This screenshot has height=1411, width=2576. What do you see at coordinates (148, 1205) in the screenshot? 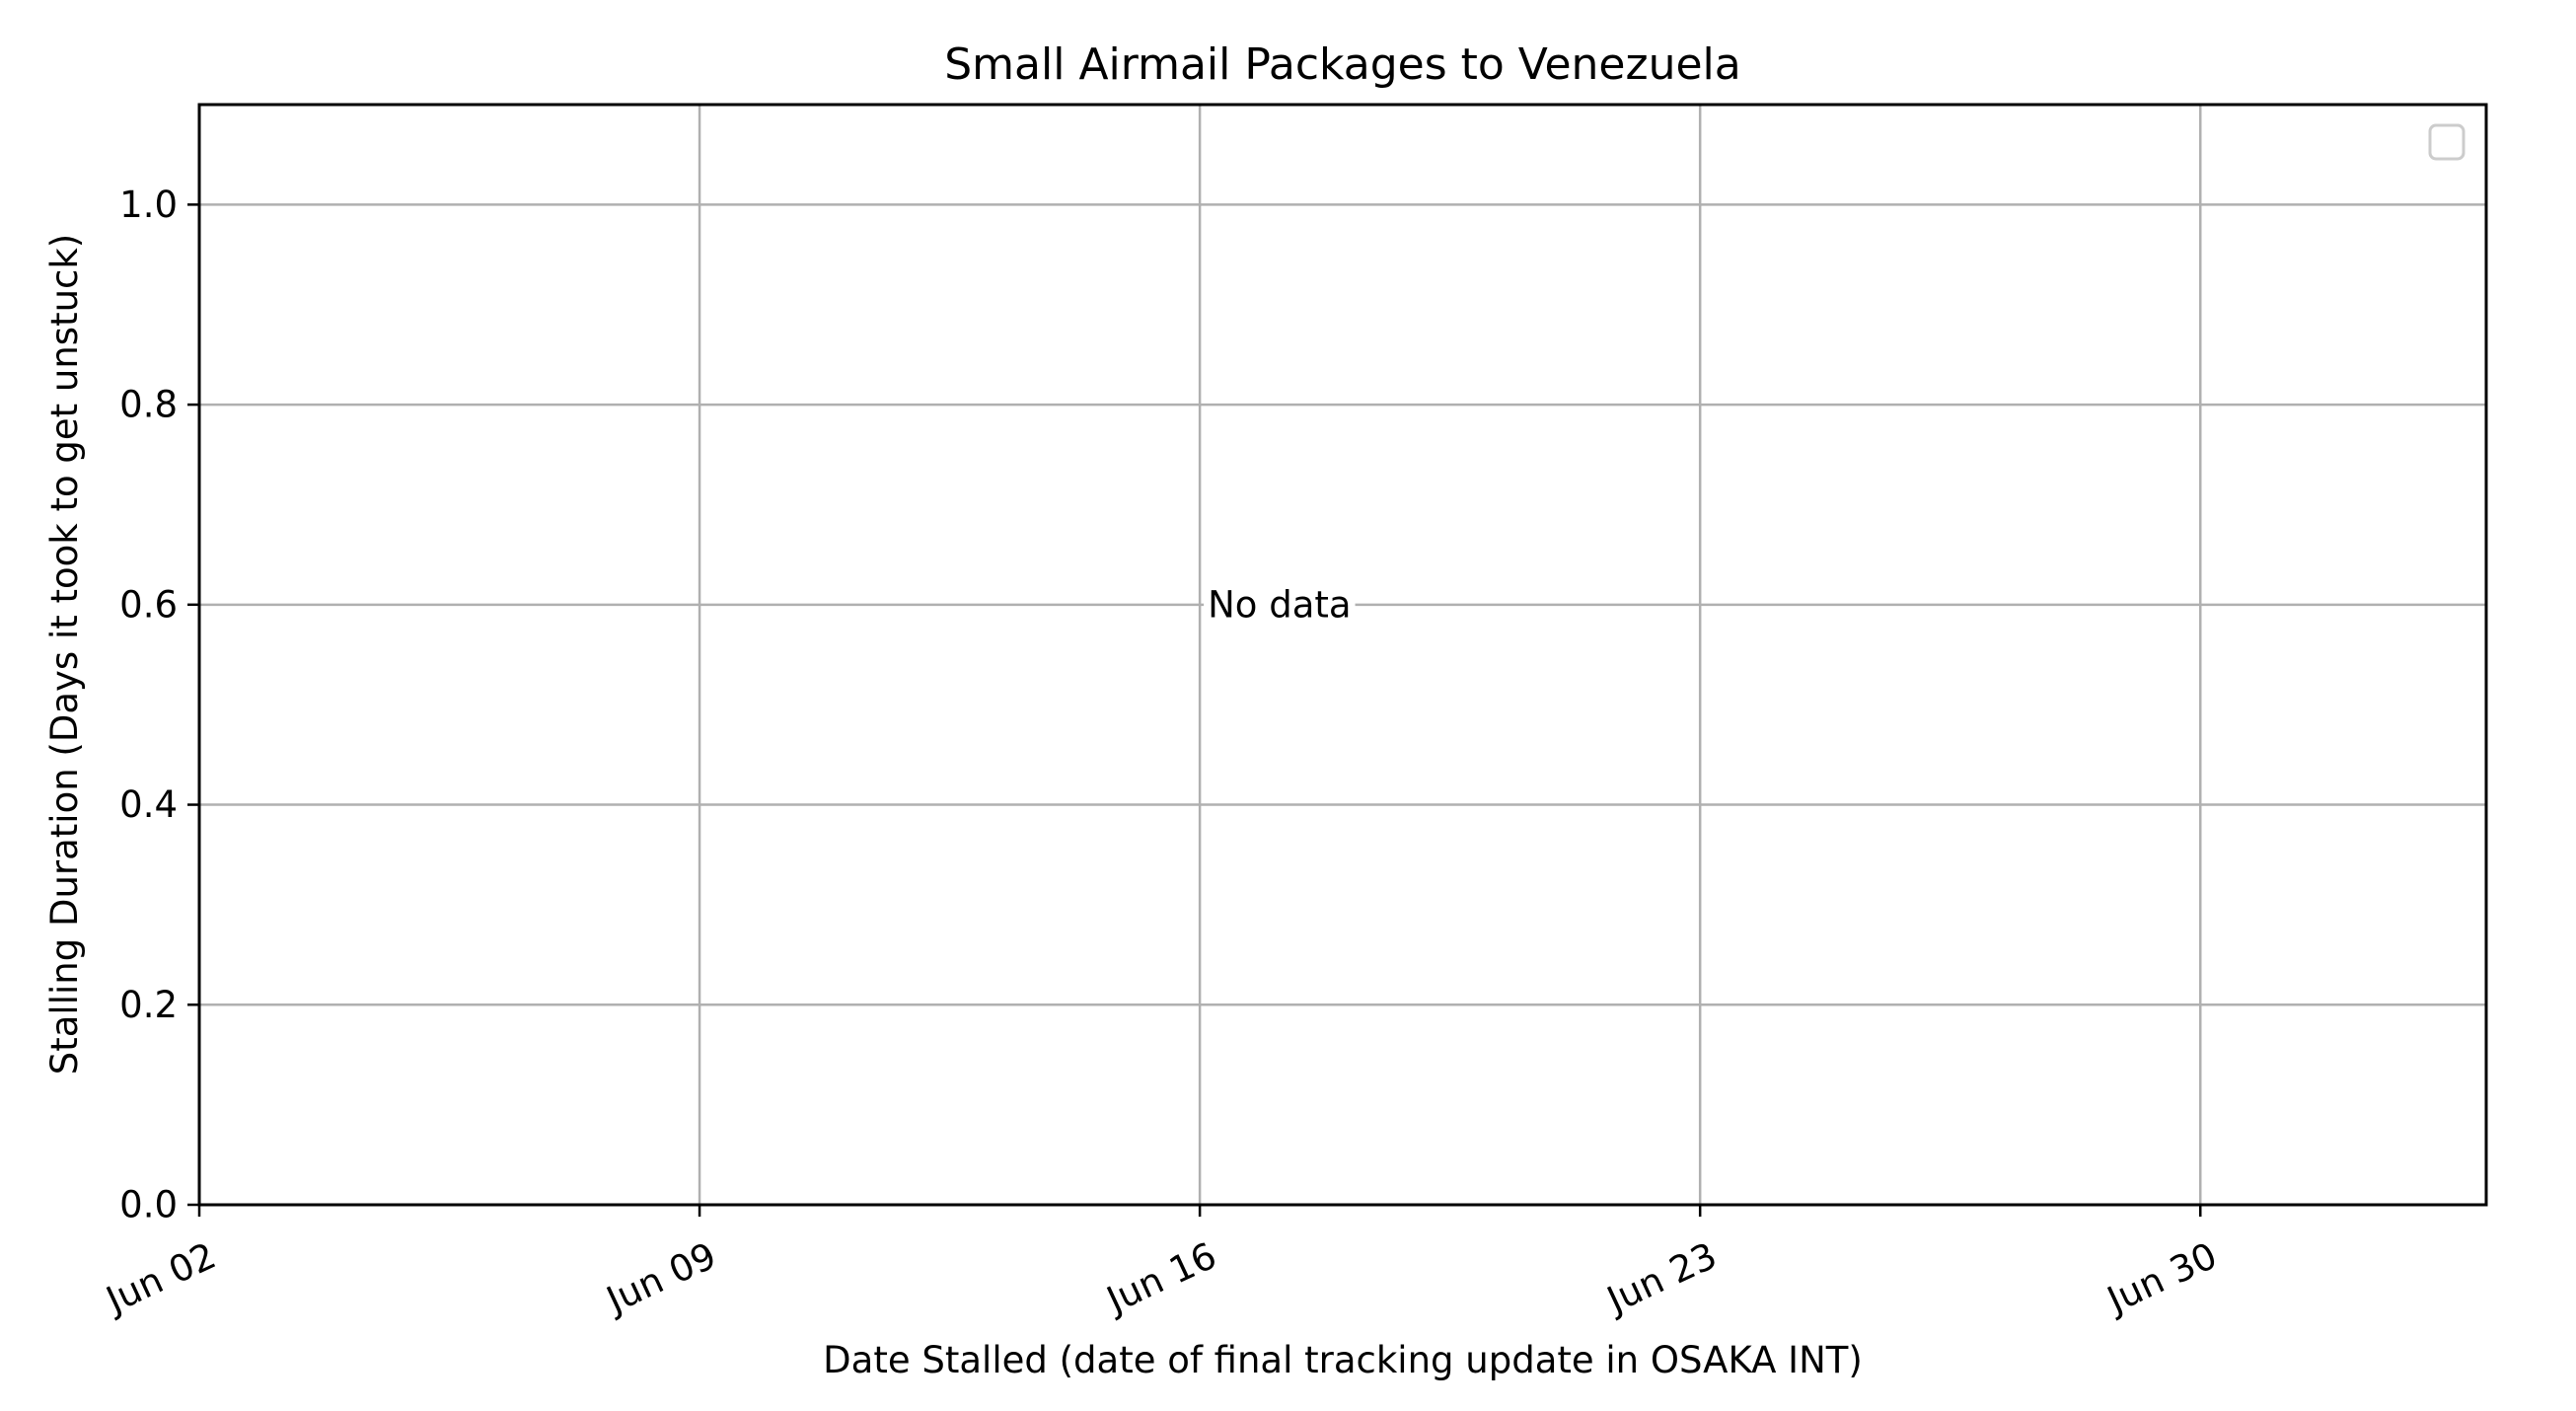
I see `y-tick-label: 0.0` at bounding box center [148, 1205].